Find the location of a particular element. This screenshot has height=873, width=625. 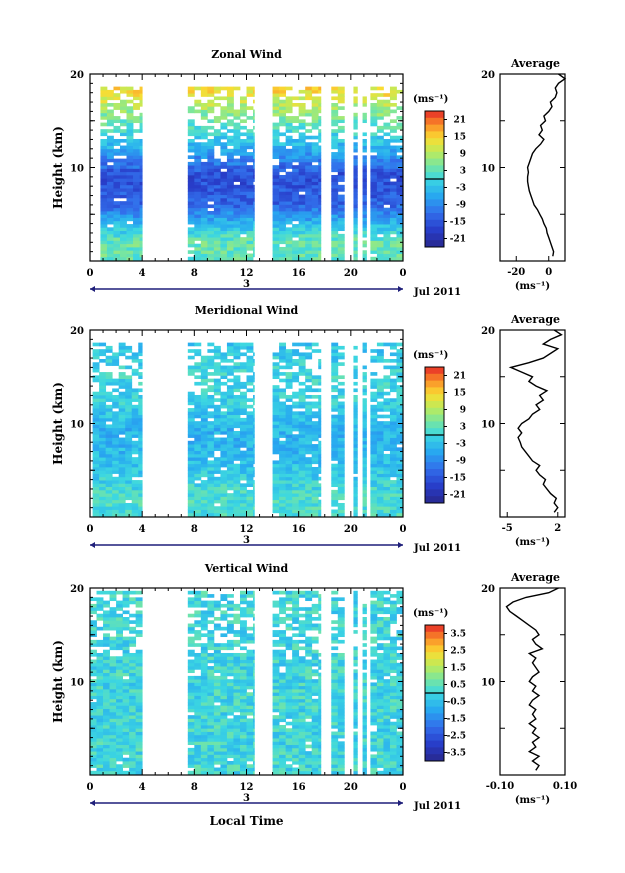

colorbar-tick-label: 3 is located at coordinates (463, 172).